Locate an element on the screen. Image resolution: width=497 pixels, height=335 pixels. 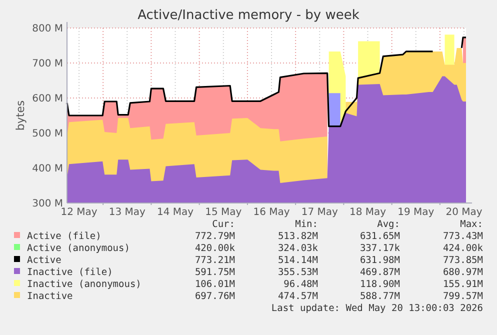
x-tick-label: 13 May is located at coordinates (127, 212).